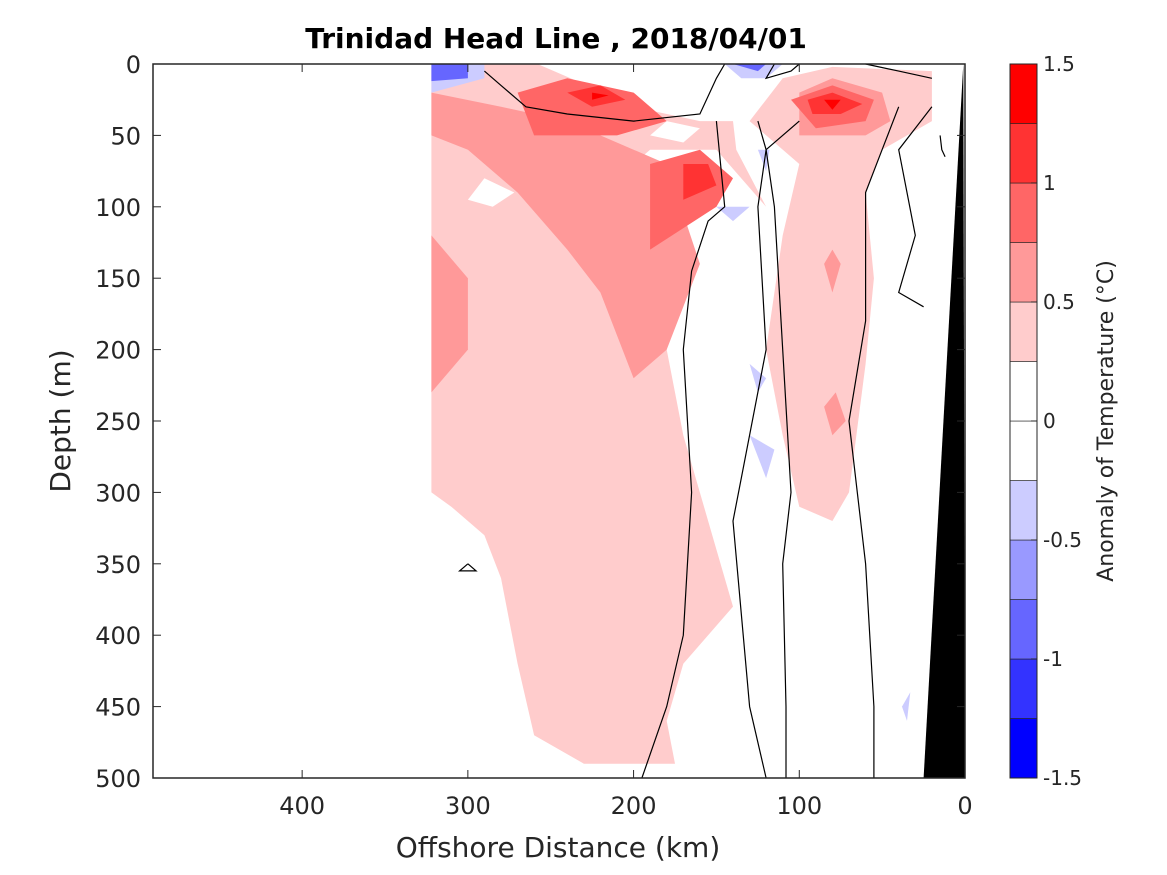 The image size is (1167, 875). I want to click on y-tick-label: 500, so click(118, 779).